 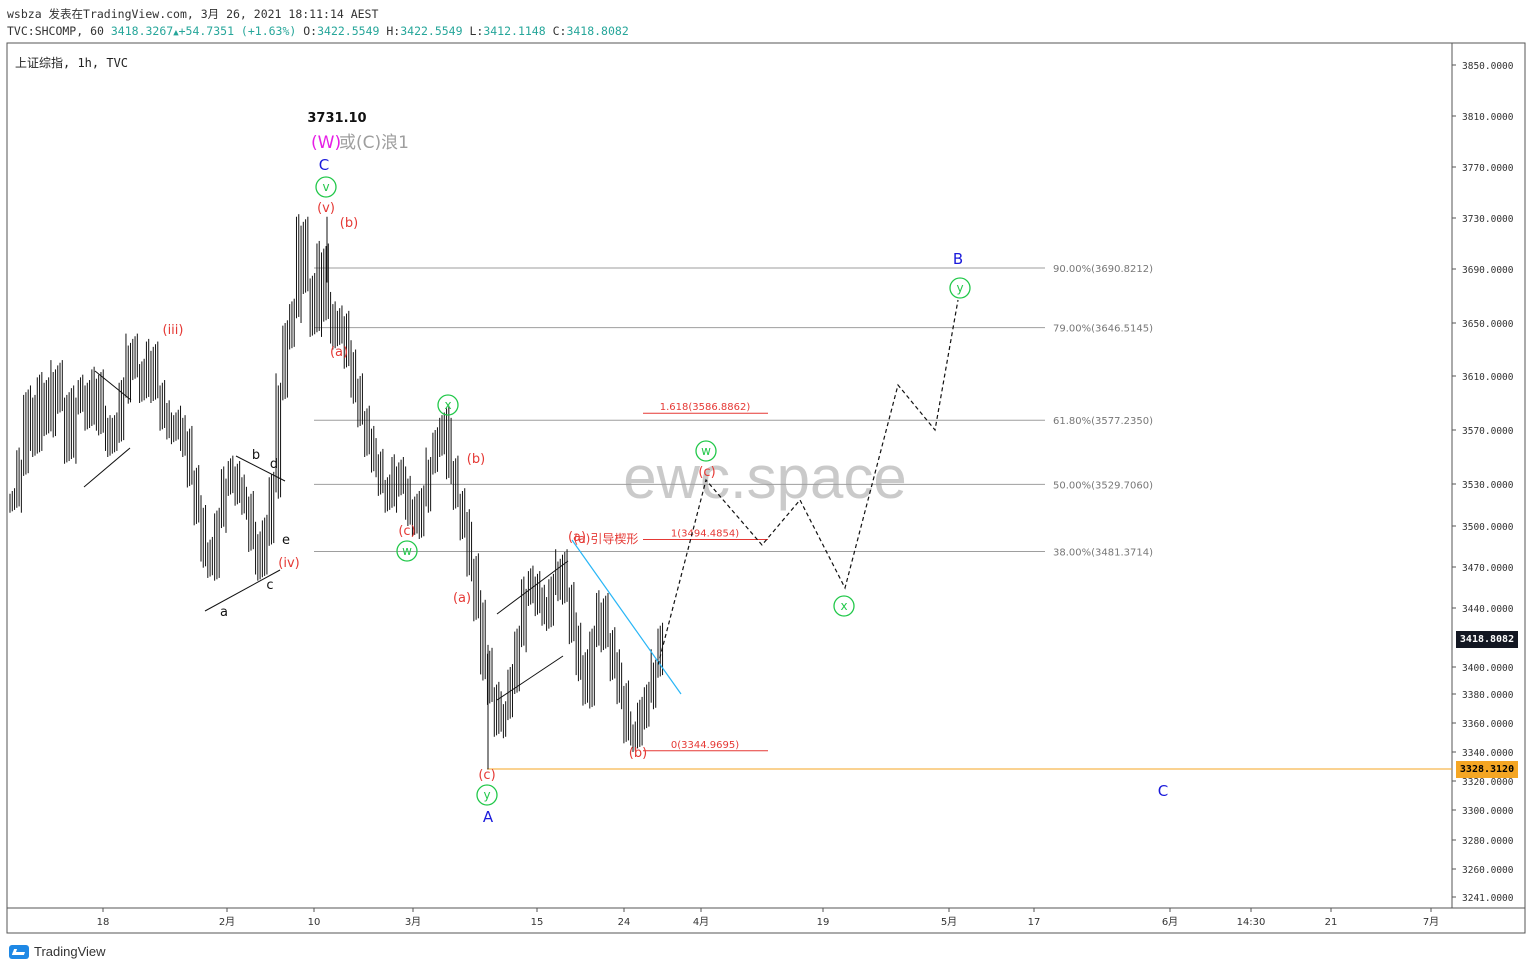 What do you see at coordinates (1034, 922) in the screenshot?
I see `x-tick-label: 17` at bounding box center [1034, 922].